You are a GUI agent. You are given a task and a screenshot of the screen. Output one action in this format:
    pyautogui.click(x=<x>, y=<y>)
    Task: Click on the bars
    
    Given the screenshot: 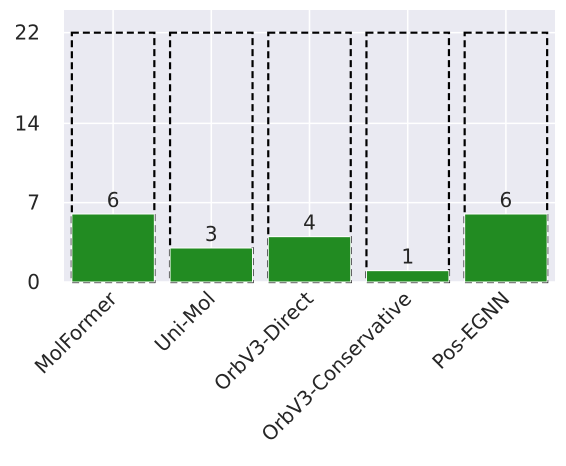 What is the action you would take?
    pyautogui.click(x=309, y=248)
    